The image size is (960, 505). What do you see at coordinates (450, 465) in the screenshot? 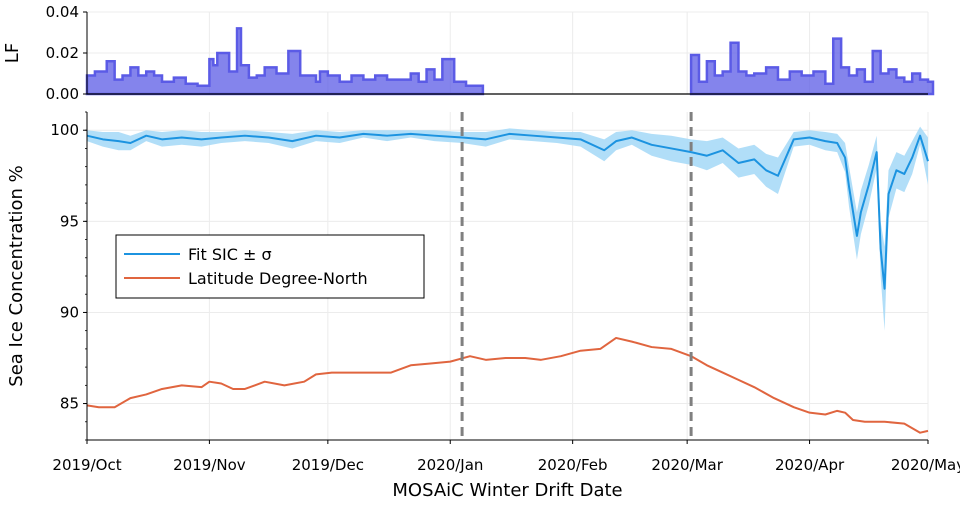
I see `x-tick-label: 2020/Jan` at bounding box center [450, 465].